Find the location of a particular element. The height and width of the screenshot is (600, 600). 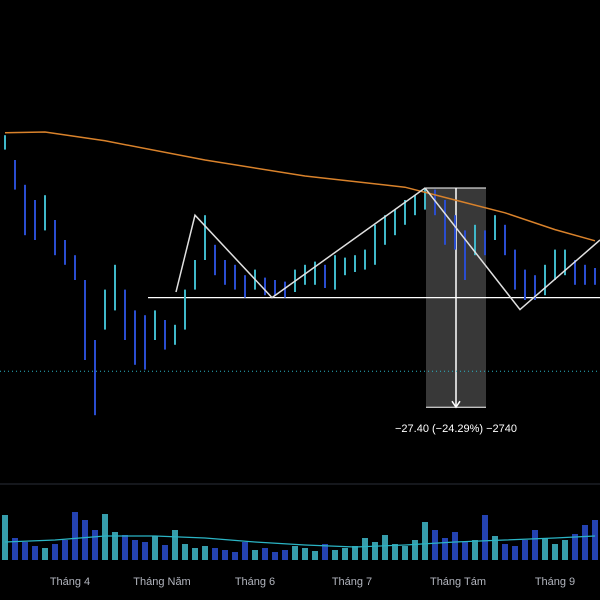

x-tick-label: Tháng 6 is located at coordinates (255, 582).